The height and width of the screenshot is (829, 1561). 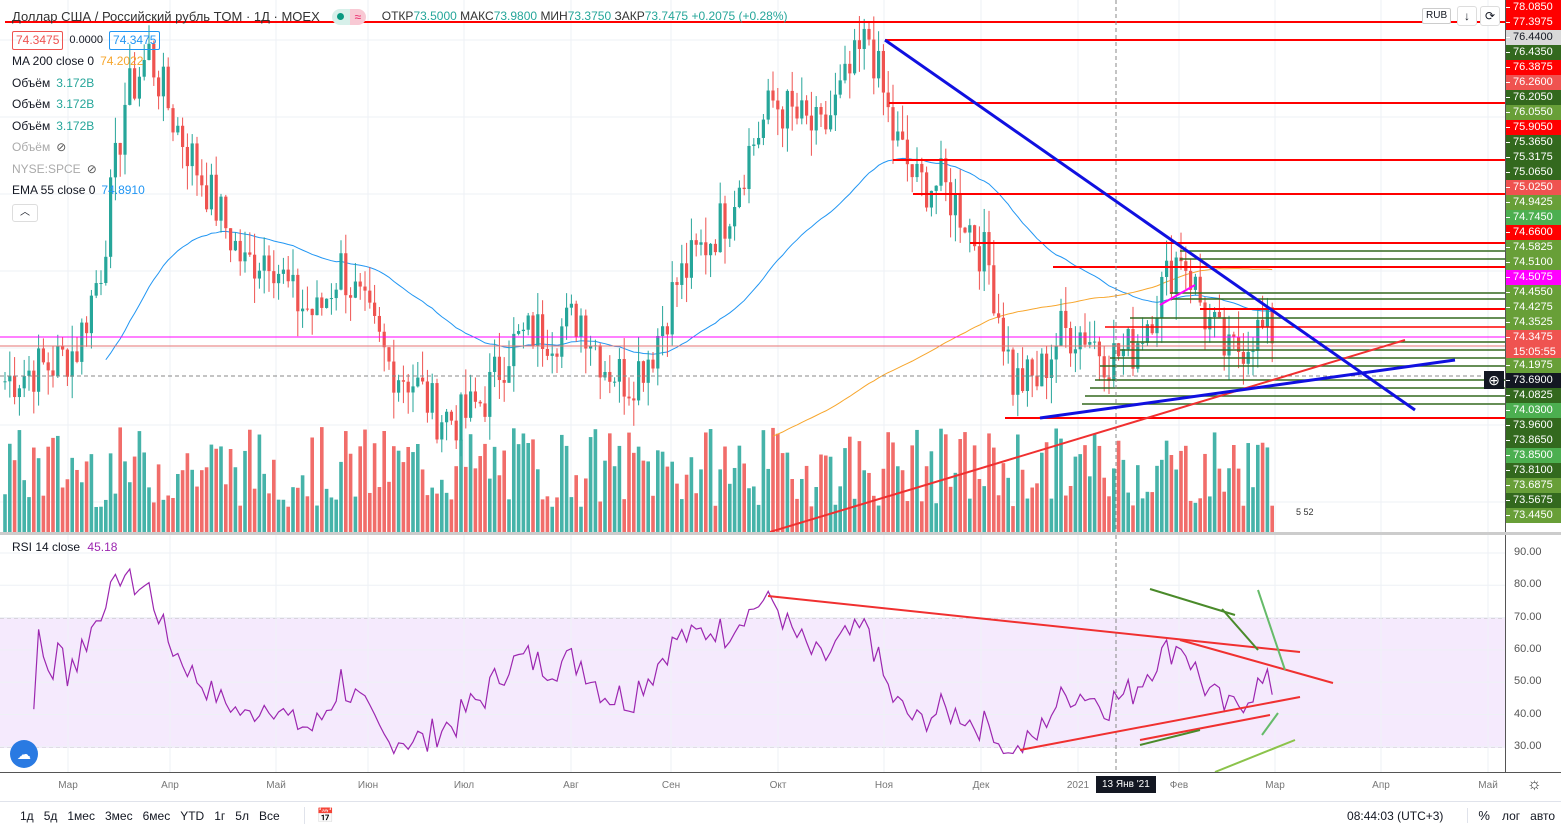 What do you see at coordinates (629, 16) in the screenshot?
I see `close-label: ЗАКР` at bounding box center [629, 16].